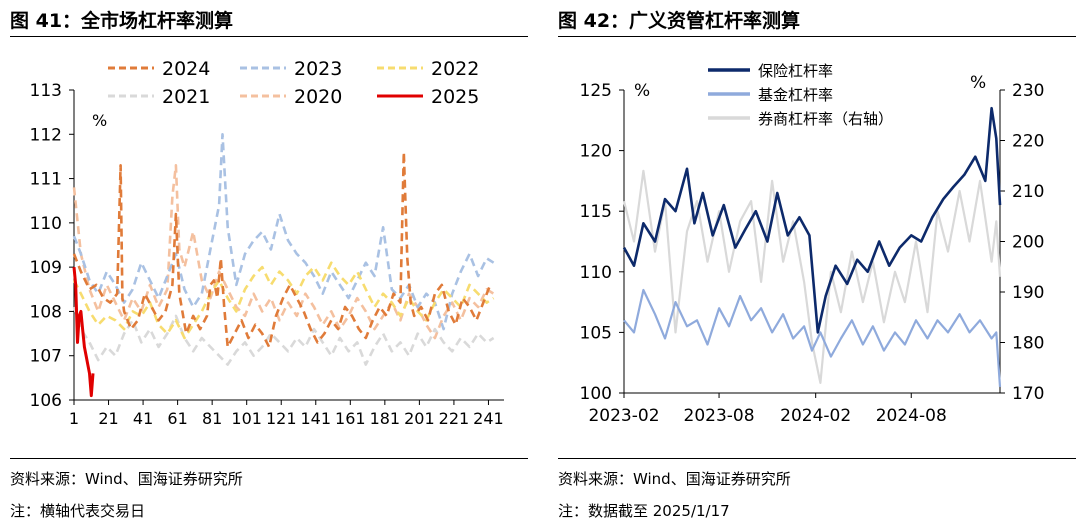  Describe the element at coordinates (186, 97) in the screenshot. I see `left-legend-label: 2021` at that location.